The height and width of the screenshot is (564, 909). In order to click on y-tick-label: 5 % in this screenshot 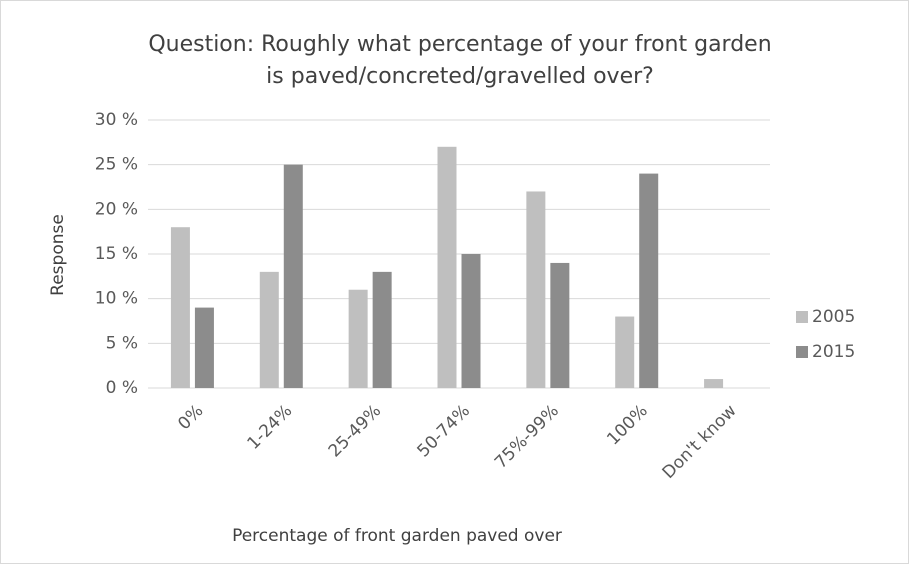, I will do `click(122, 343)`.